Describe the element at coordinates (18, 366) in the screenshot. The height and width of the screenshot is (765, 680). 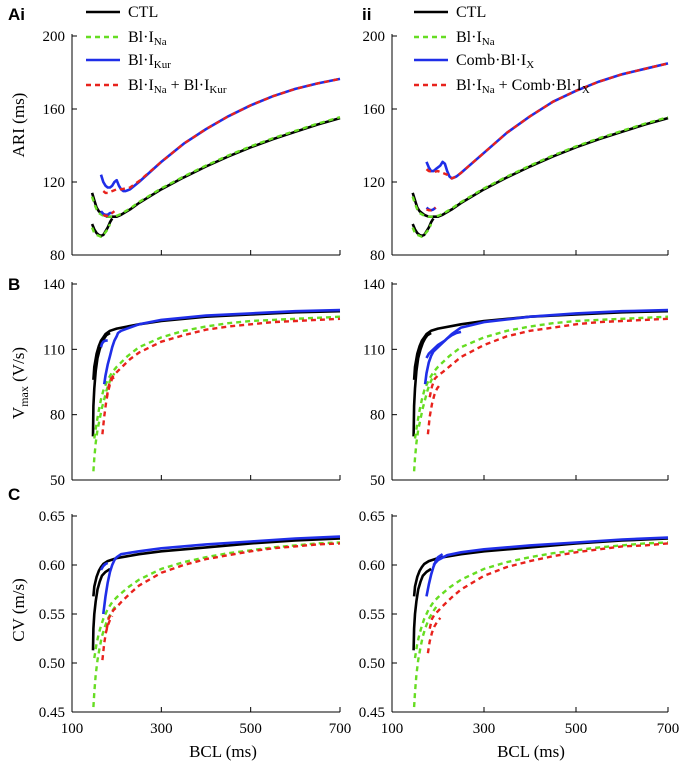
I see `ylabel-vmax-unit: (V/s)` at that location.